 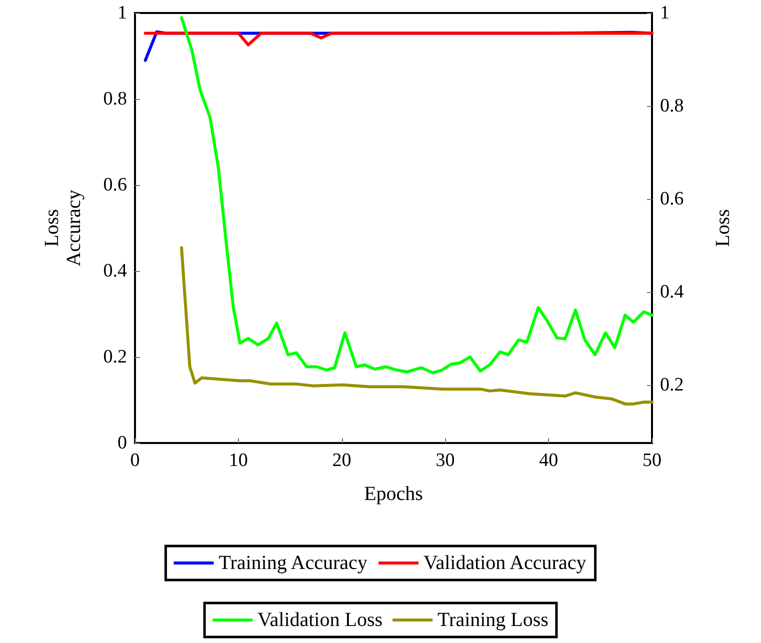 I want to click on y2-tick-label: 0.8, so click(x=672, y=105).